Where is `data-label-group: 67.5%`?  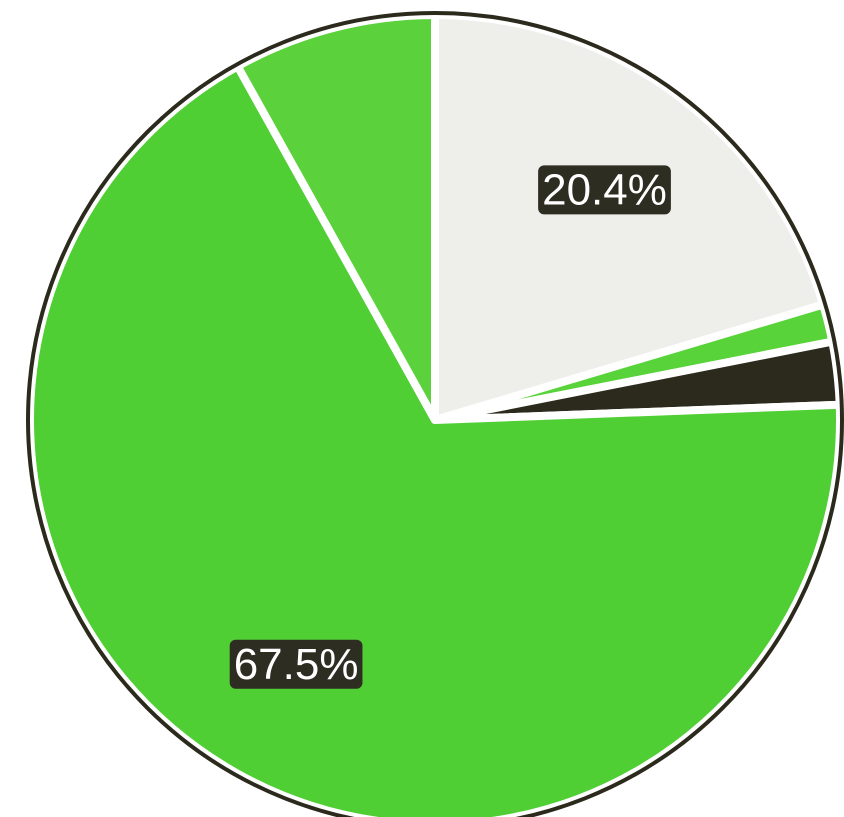 data-label-group: 67.5% is located at coordinates (296, 664).